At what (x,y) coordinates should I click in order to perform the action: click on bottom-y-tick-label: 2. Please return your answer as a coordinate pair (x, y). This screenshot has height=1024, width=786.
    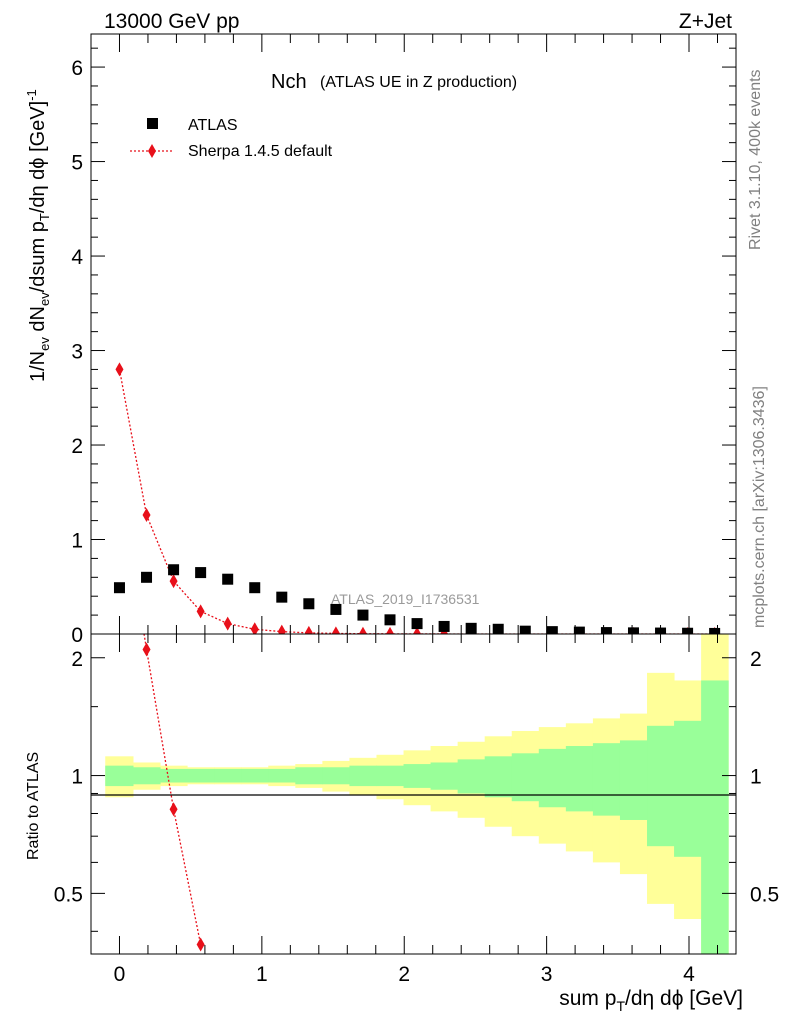
    Looking at the image, I should click on (77, 659).